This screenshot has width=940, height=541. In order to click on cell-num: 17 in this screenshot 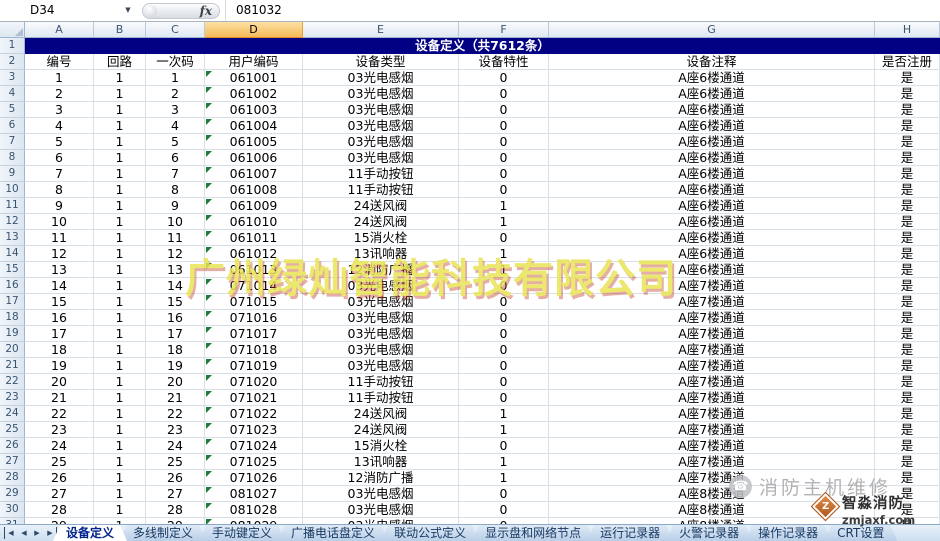, I will do `click(59, 334)`.